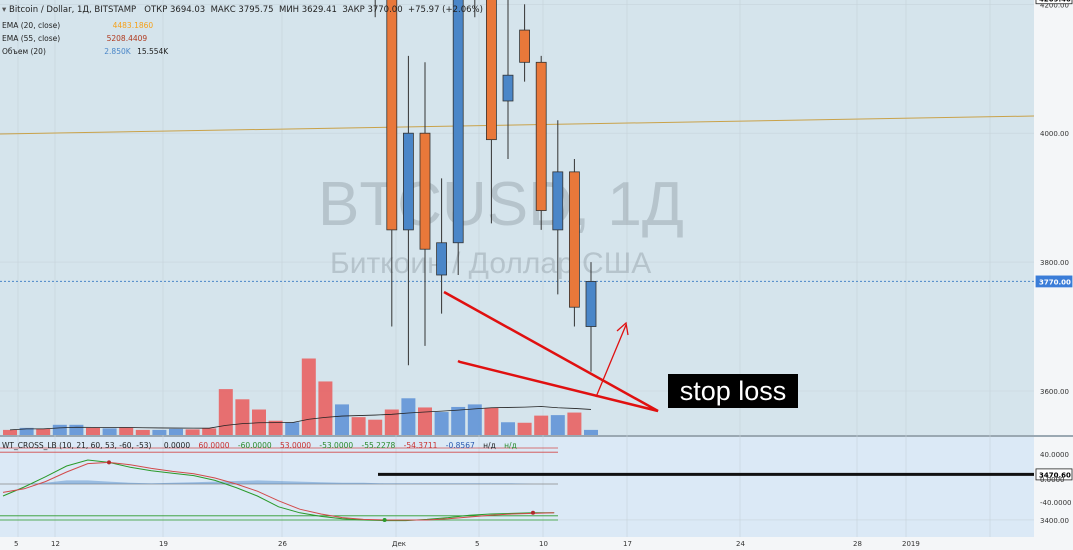  I want to click on breakout-arrow, so click(611, 361).